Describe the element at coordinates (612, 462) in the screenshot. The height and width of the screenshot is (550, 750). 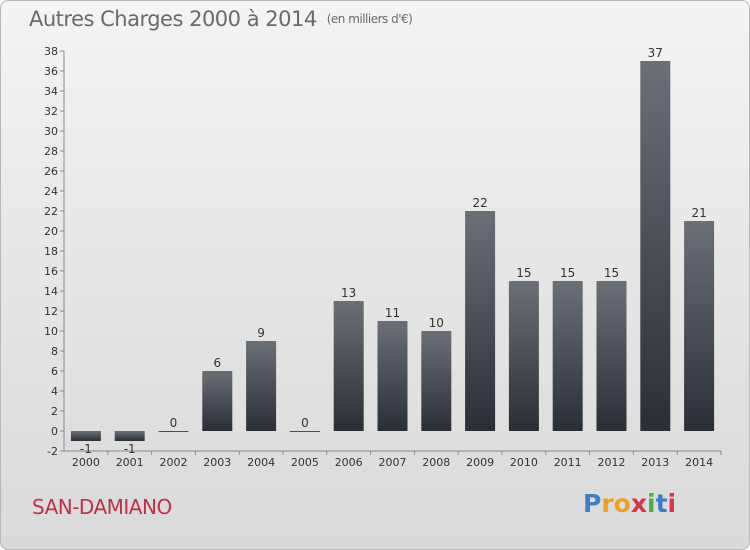
I see `x-tick-label: 2012` at that location.